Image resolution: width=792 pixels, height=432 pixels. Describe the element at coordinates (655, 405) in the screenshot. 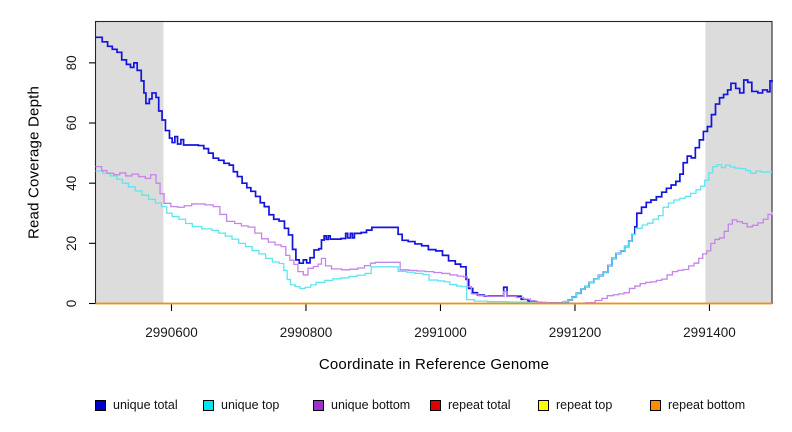

I see `legend-swatch-repeat-bottom` at that location.